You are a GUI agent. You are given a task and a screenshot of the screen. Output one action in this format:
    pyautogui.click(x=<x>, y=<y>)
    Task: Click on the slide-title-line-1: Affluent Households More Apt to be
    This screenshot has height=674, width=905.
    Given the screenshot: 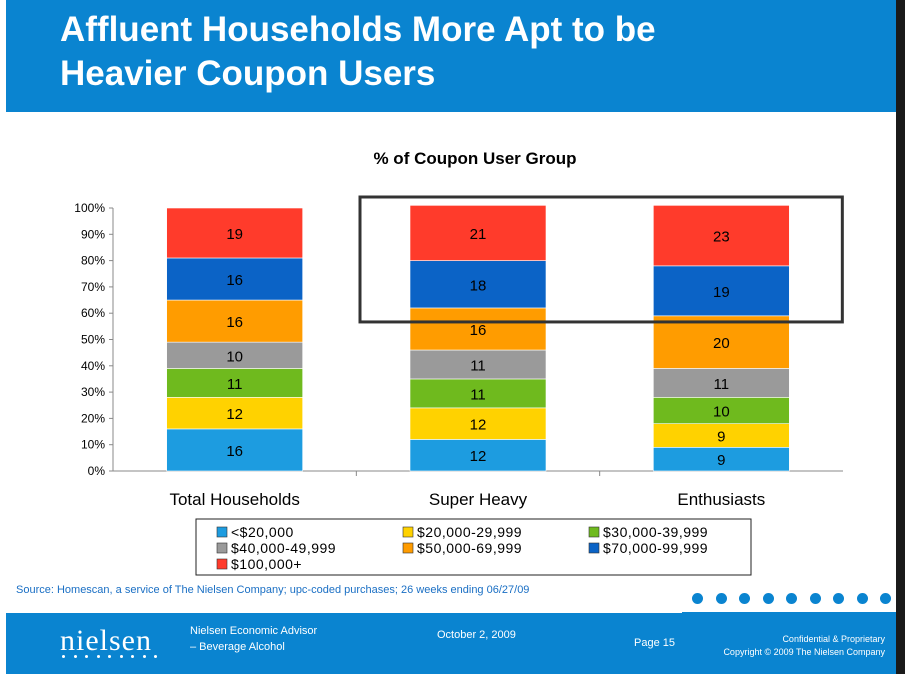 What is the action you would take?
    pyautogui.click(x=358, y=29)
    